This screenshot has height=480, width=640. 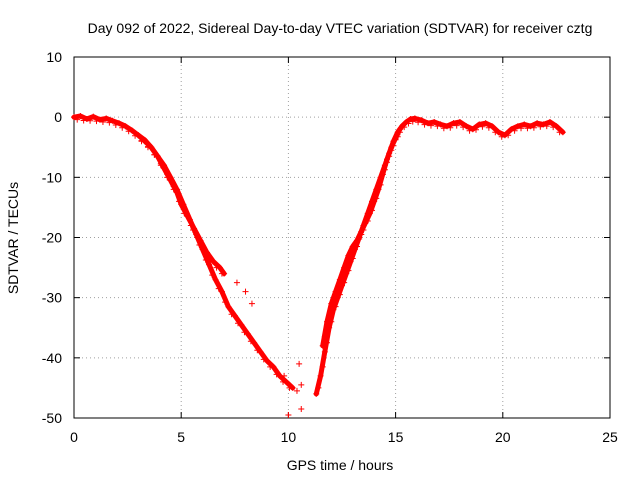 What do you see at coordinates (58, 117) in the screenshot?
I see `y-tick-label: 0` at bounding box center [58, 117].